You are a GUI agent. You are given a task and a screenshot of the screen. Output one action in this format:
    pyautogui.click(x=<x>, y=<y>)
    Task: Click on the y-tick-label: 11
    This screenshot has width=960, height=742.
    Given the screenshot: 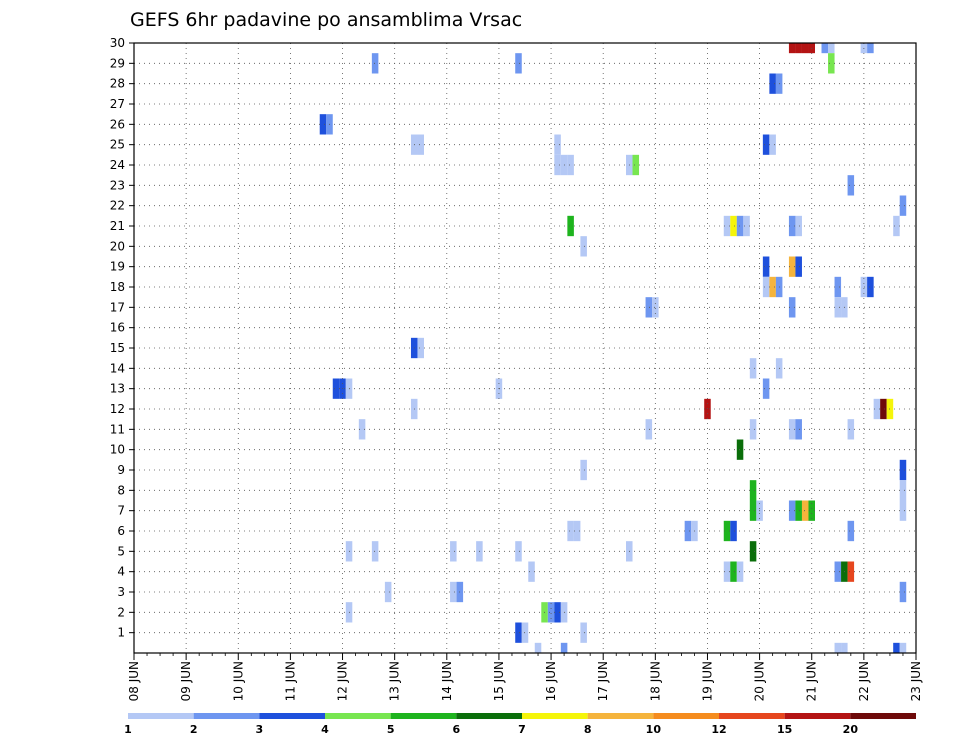 What is the action you would take?
    pyautogui.click(x=117, y=429)
    